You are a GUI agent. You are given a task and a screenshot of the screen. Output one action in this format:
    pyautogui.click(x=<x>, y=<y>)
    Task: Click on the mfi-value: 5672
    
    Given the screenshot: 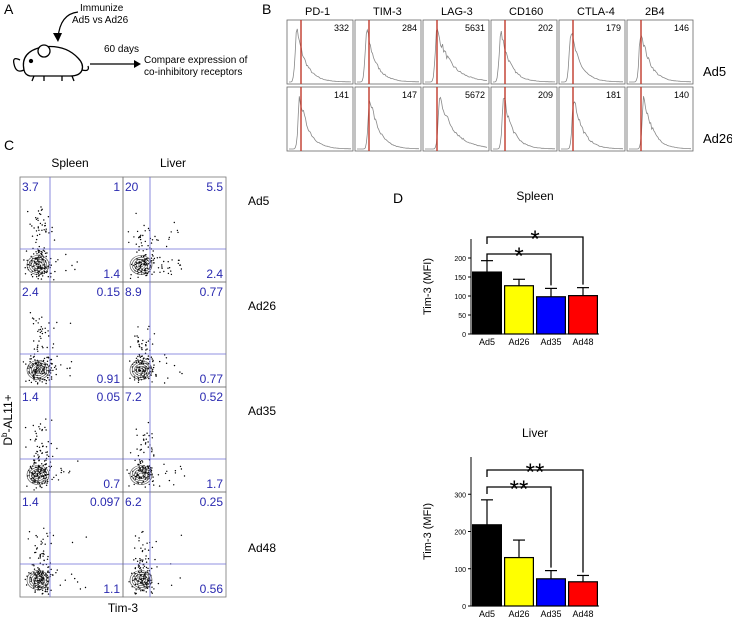 What is the action you would take?
    pyautogui.click(x=475, y=95)
    